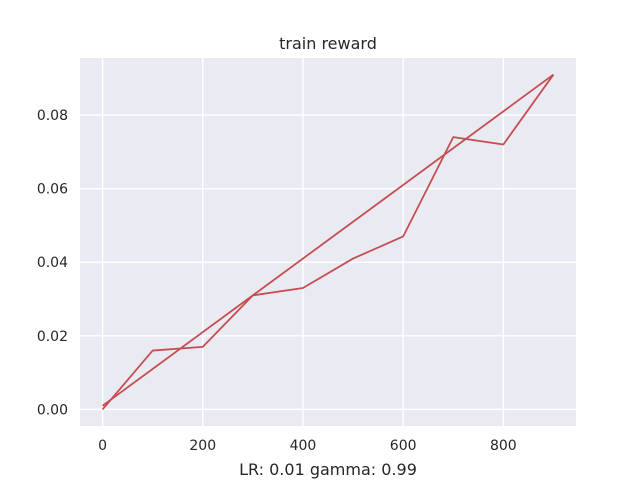  Describe the element at coordinates (102, 446) in the screenshot. I see `x-tick-label: 0` at that location.